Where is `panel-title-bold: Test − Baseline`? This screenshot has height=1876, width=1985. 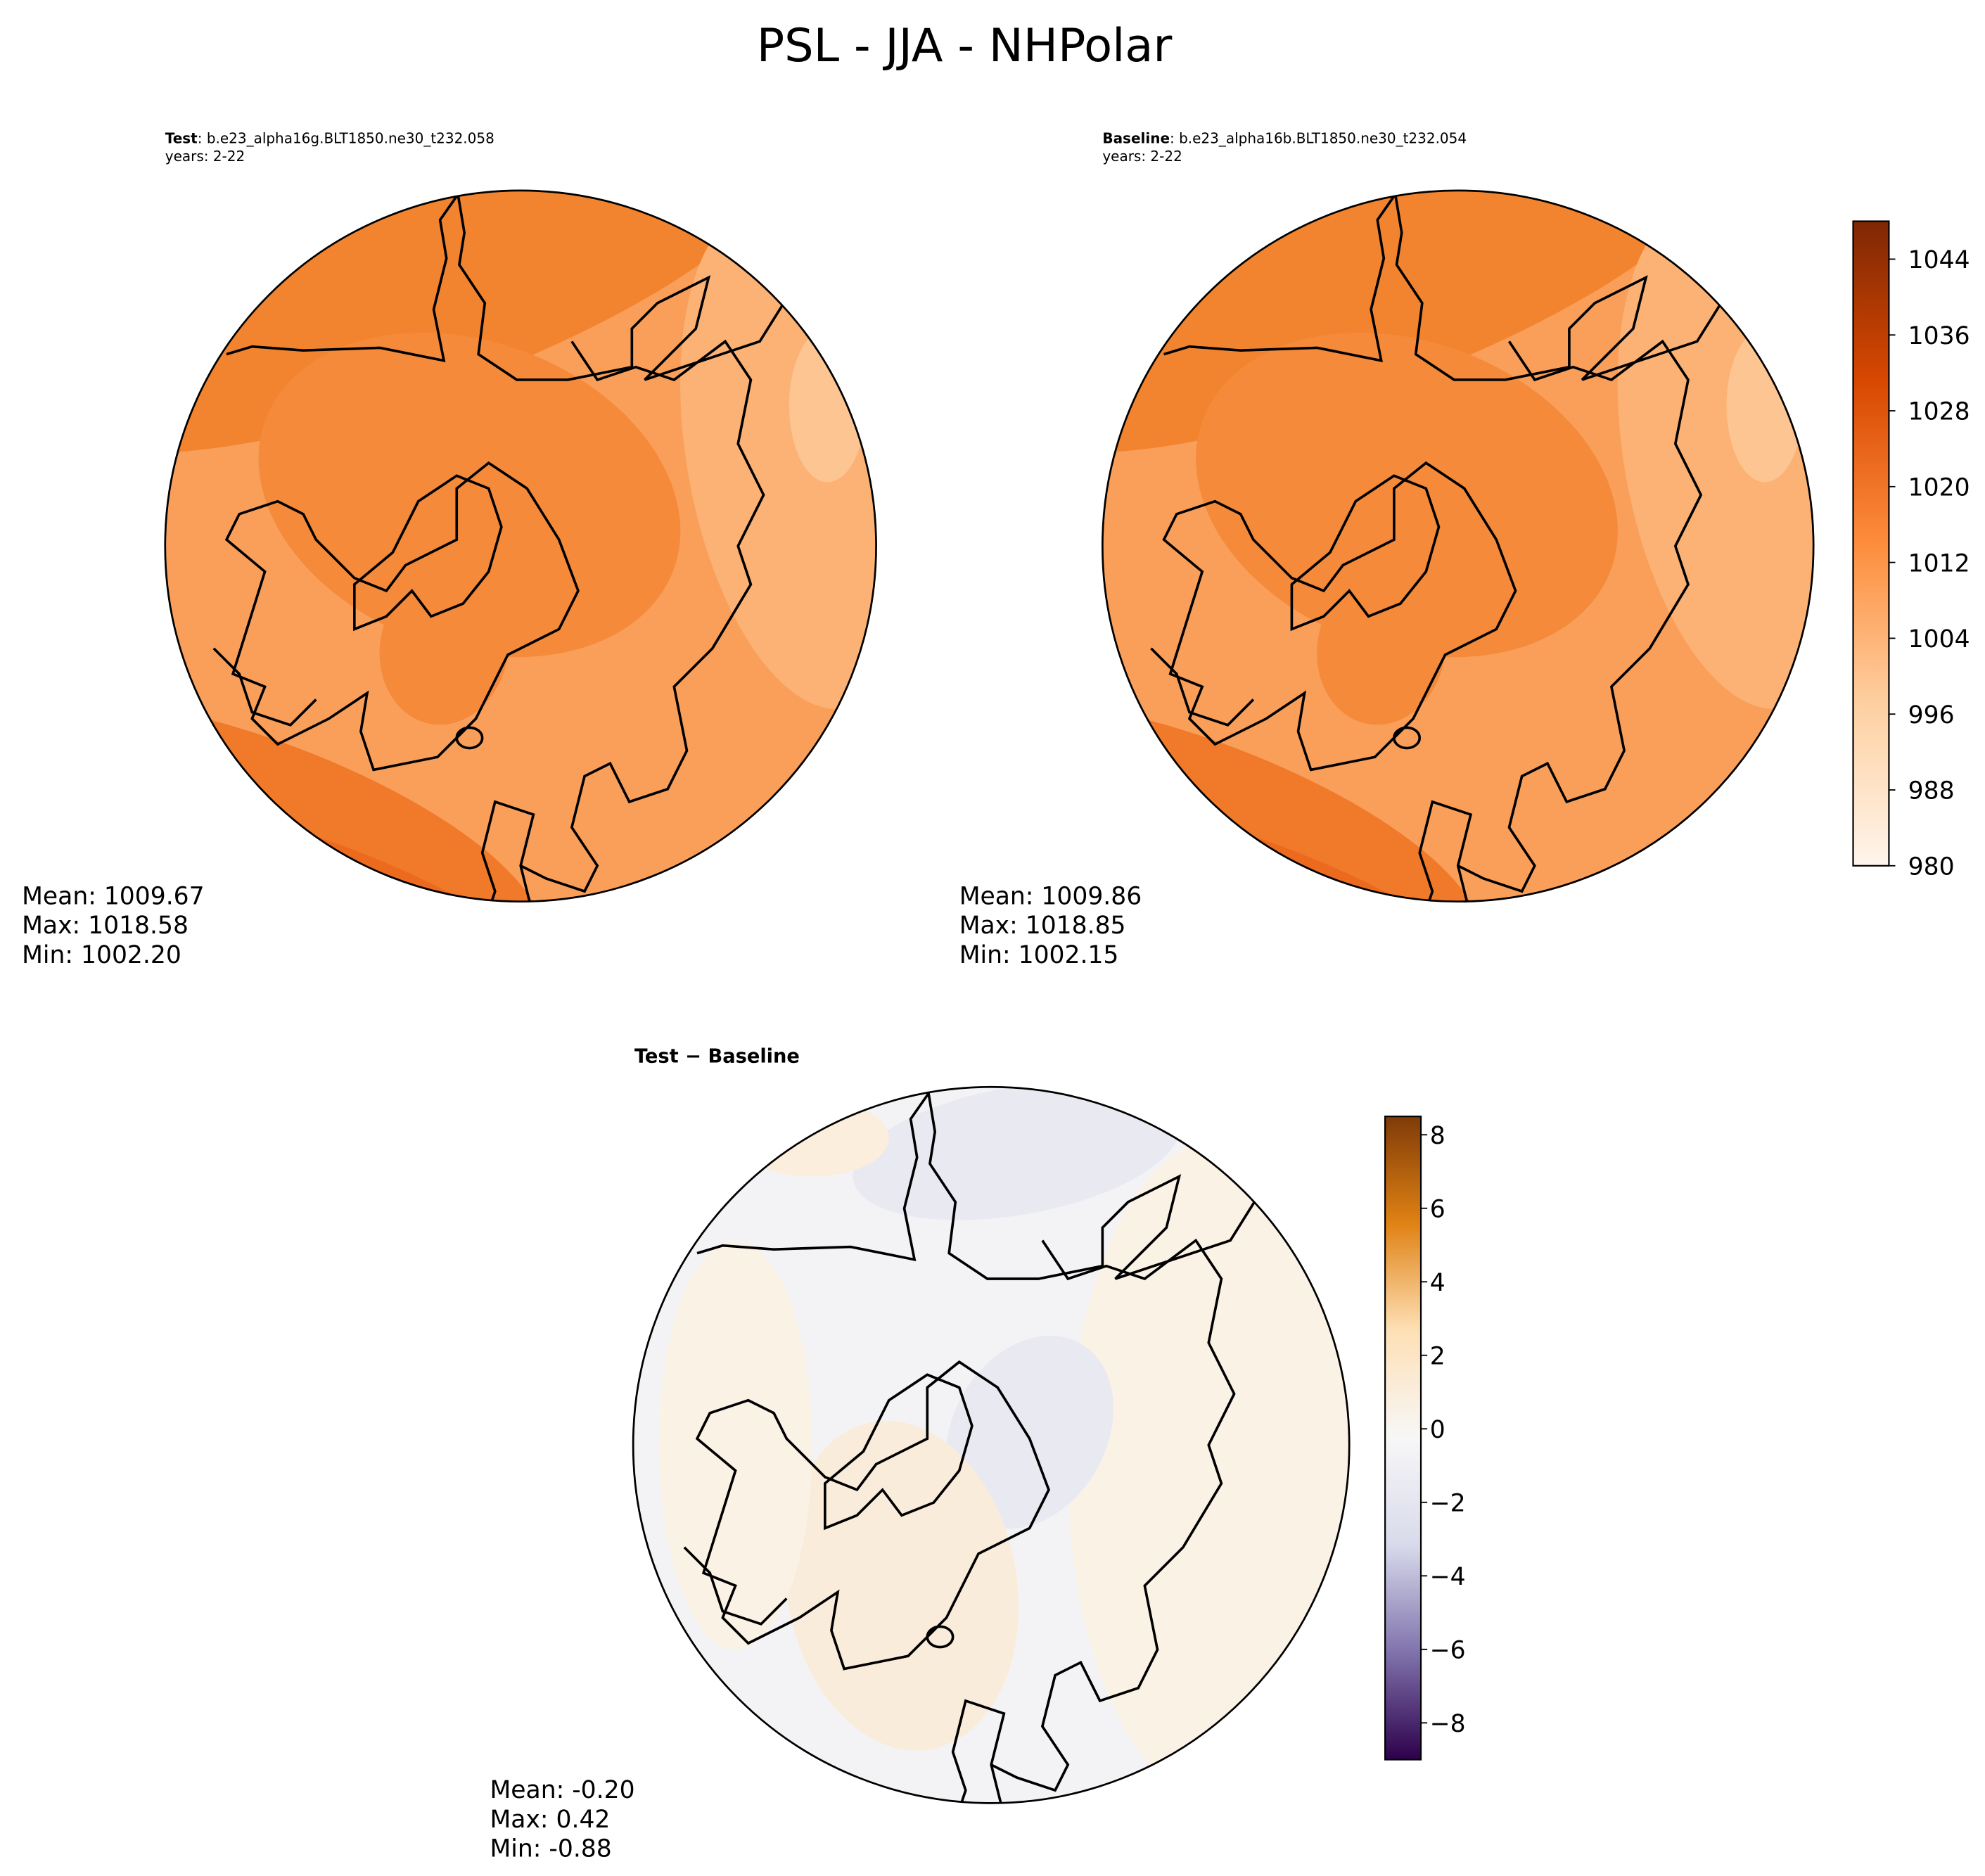
panel-title-bold: Test − Baseline is located at coordinates (717, 1057).